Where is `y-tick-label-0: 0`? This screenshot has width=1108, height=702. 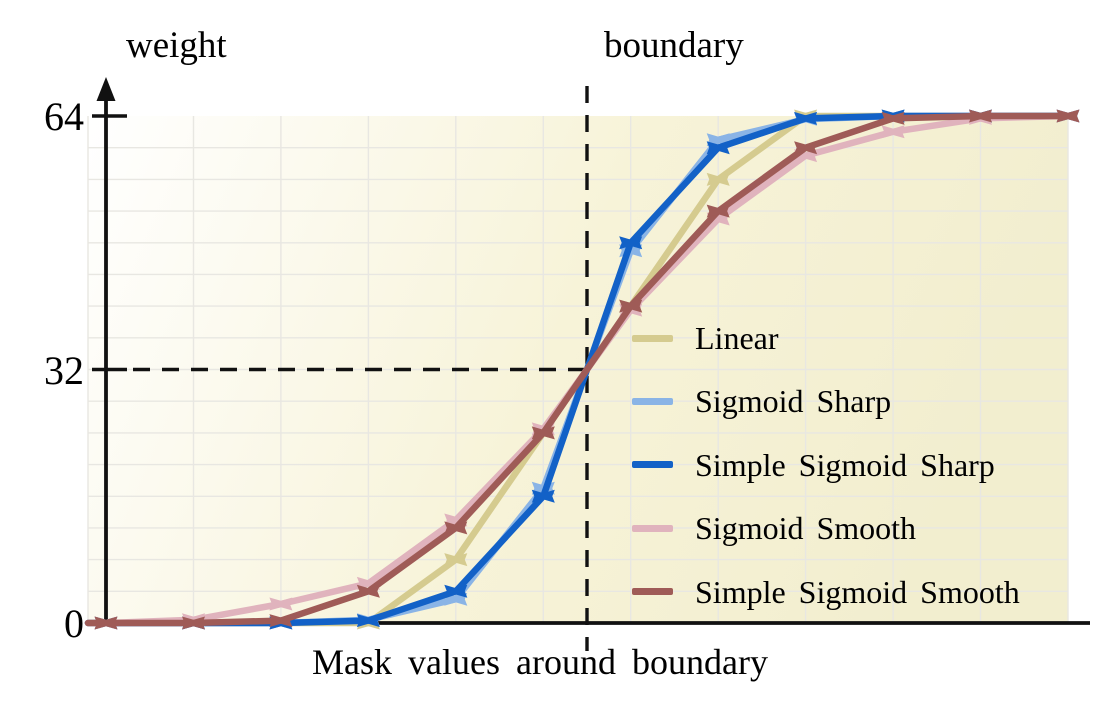 y-tick-label-0: 0 is located at coordinates (74, 623).